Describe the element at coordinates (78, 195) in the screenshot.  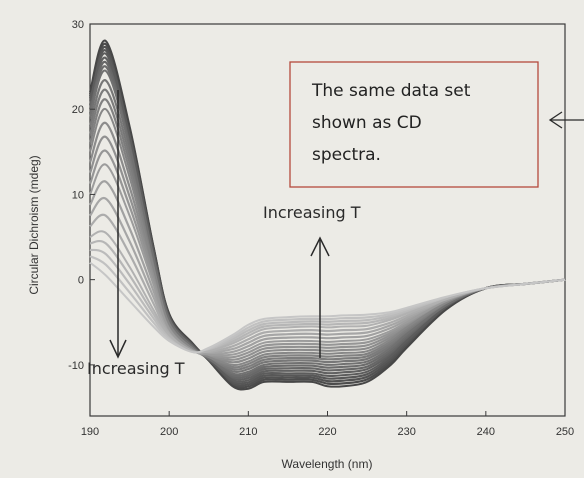
I see `y-tick-label: 10` at that location.